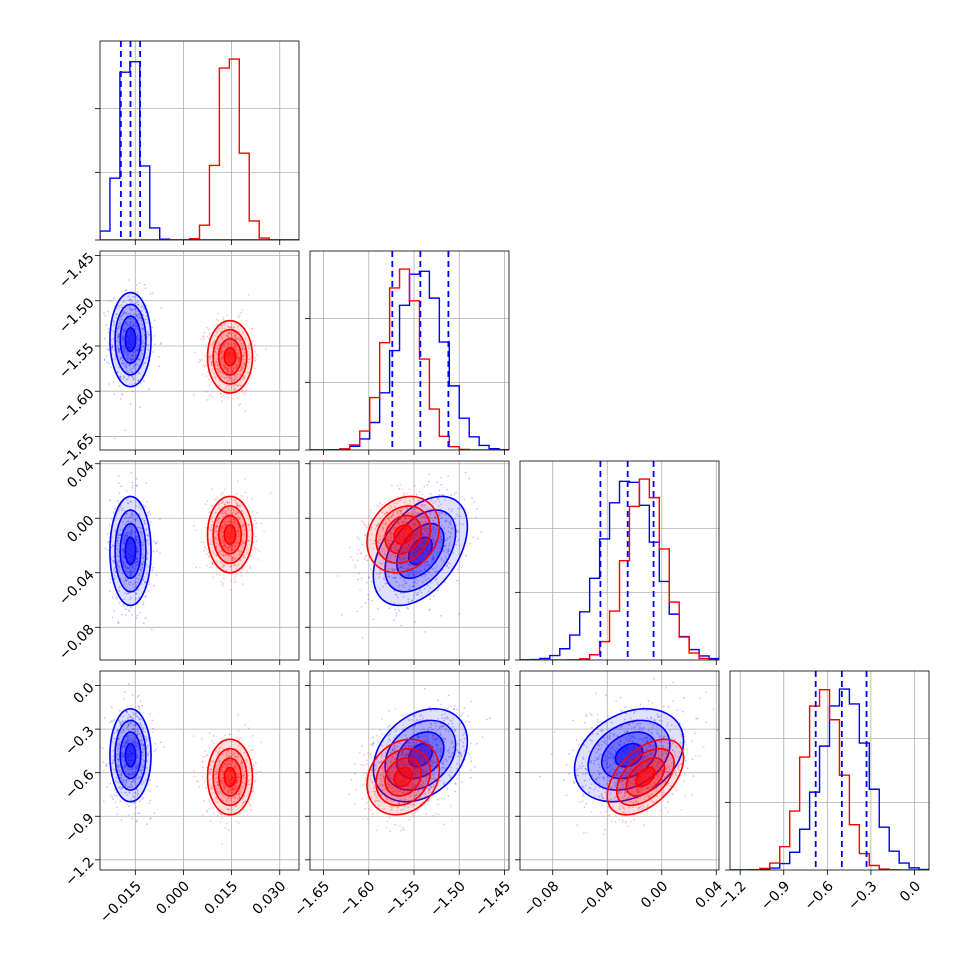 The height and width of the screenshot is (970, 970). I want to click on y-tick-label: −0.08, so click(77, 643).